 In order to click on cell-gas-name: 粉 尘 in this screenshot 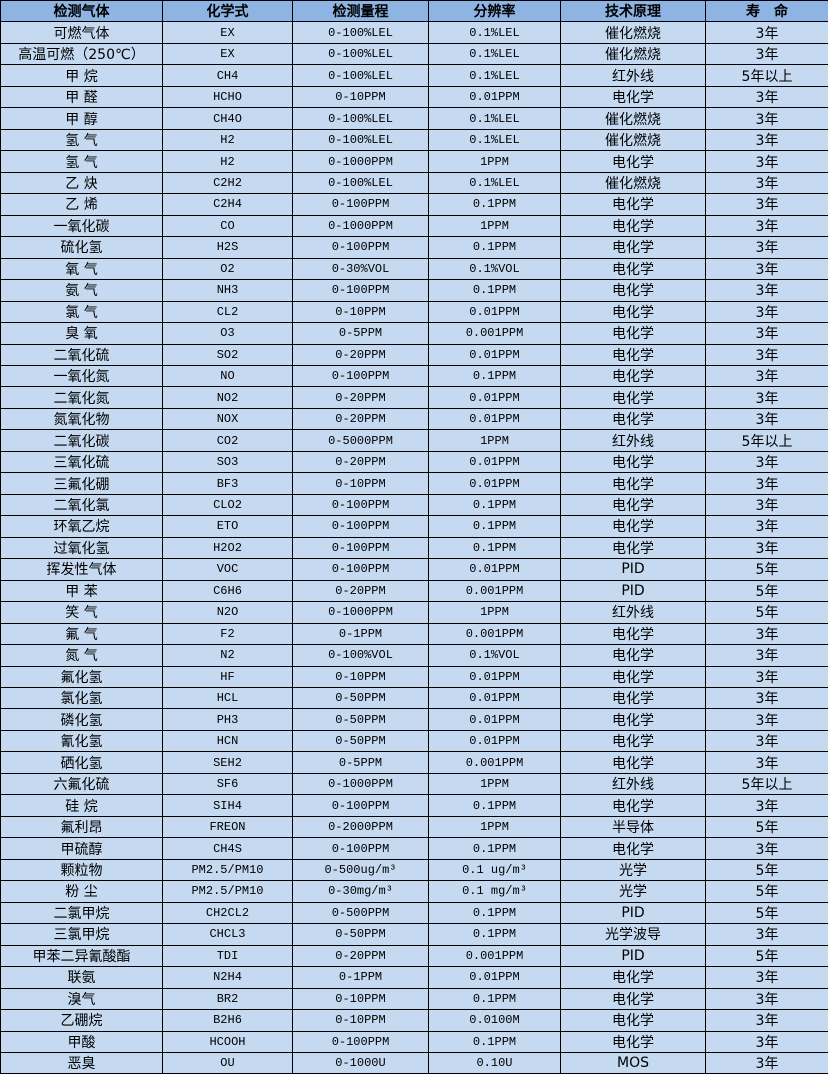, I will do `click(81, 891)`.